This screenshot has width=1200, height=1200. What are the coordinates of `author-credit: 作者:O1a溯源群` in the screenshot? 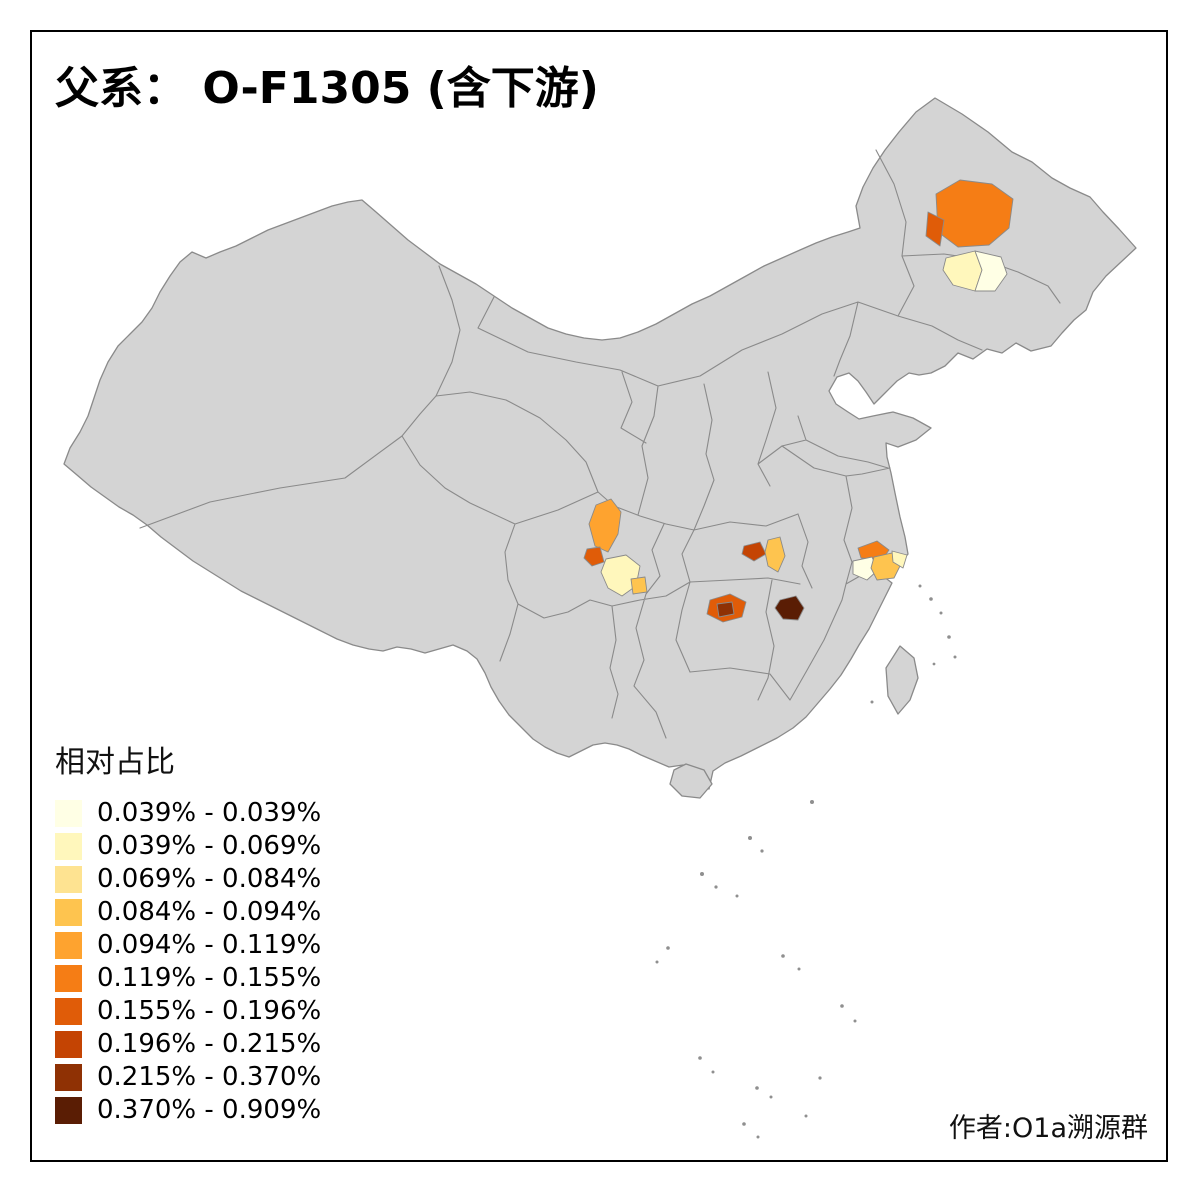 It's located at (1048, 1128).